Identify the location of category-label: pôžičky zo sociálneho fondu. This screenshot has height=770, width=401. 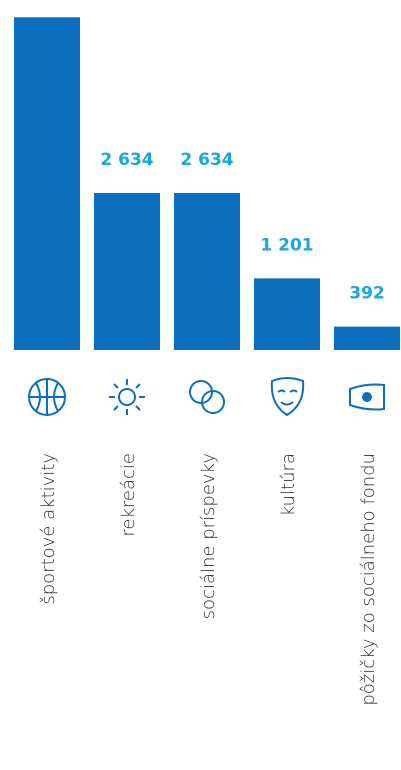
(368, 579).